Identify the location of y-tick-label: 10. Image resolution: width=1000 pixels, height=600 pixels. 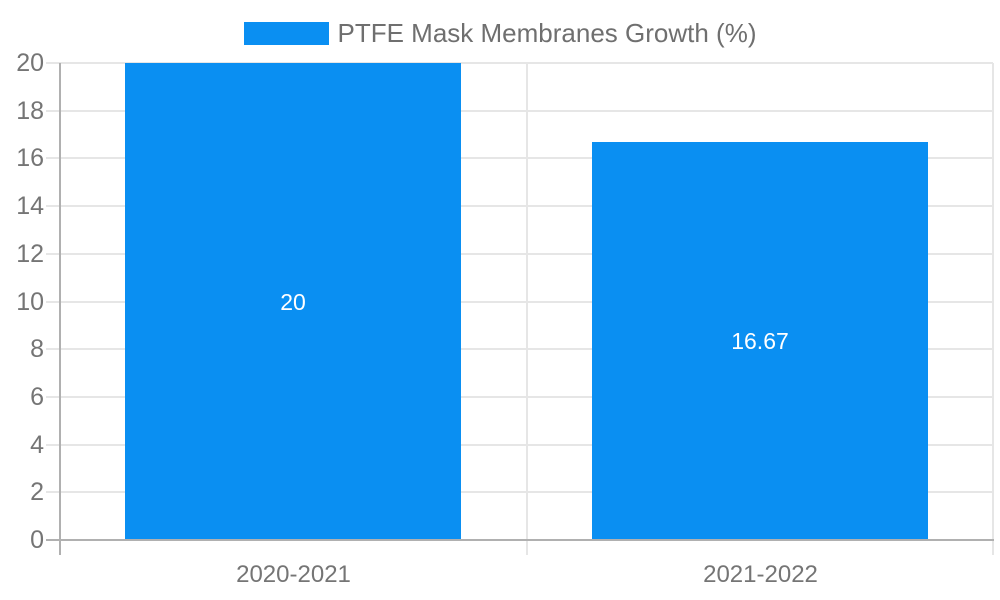
(30, 302).